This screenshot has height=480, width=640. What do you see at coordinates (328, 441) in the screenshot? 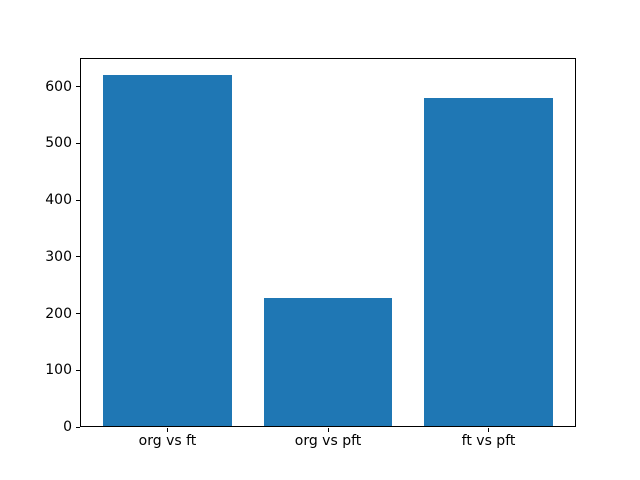
I see `x-tick-label: org vs pft` at bounding box center [328, 441].